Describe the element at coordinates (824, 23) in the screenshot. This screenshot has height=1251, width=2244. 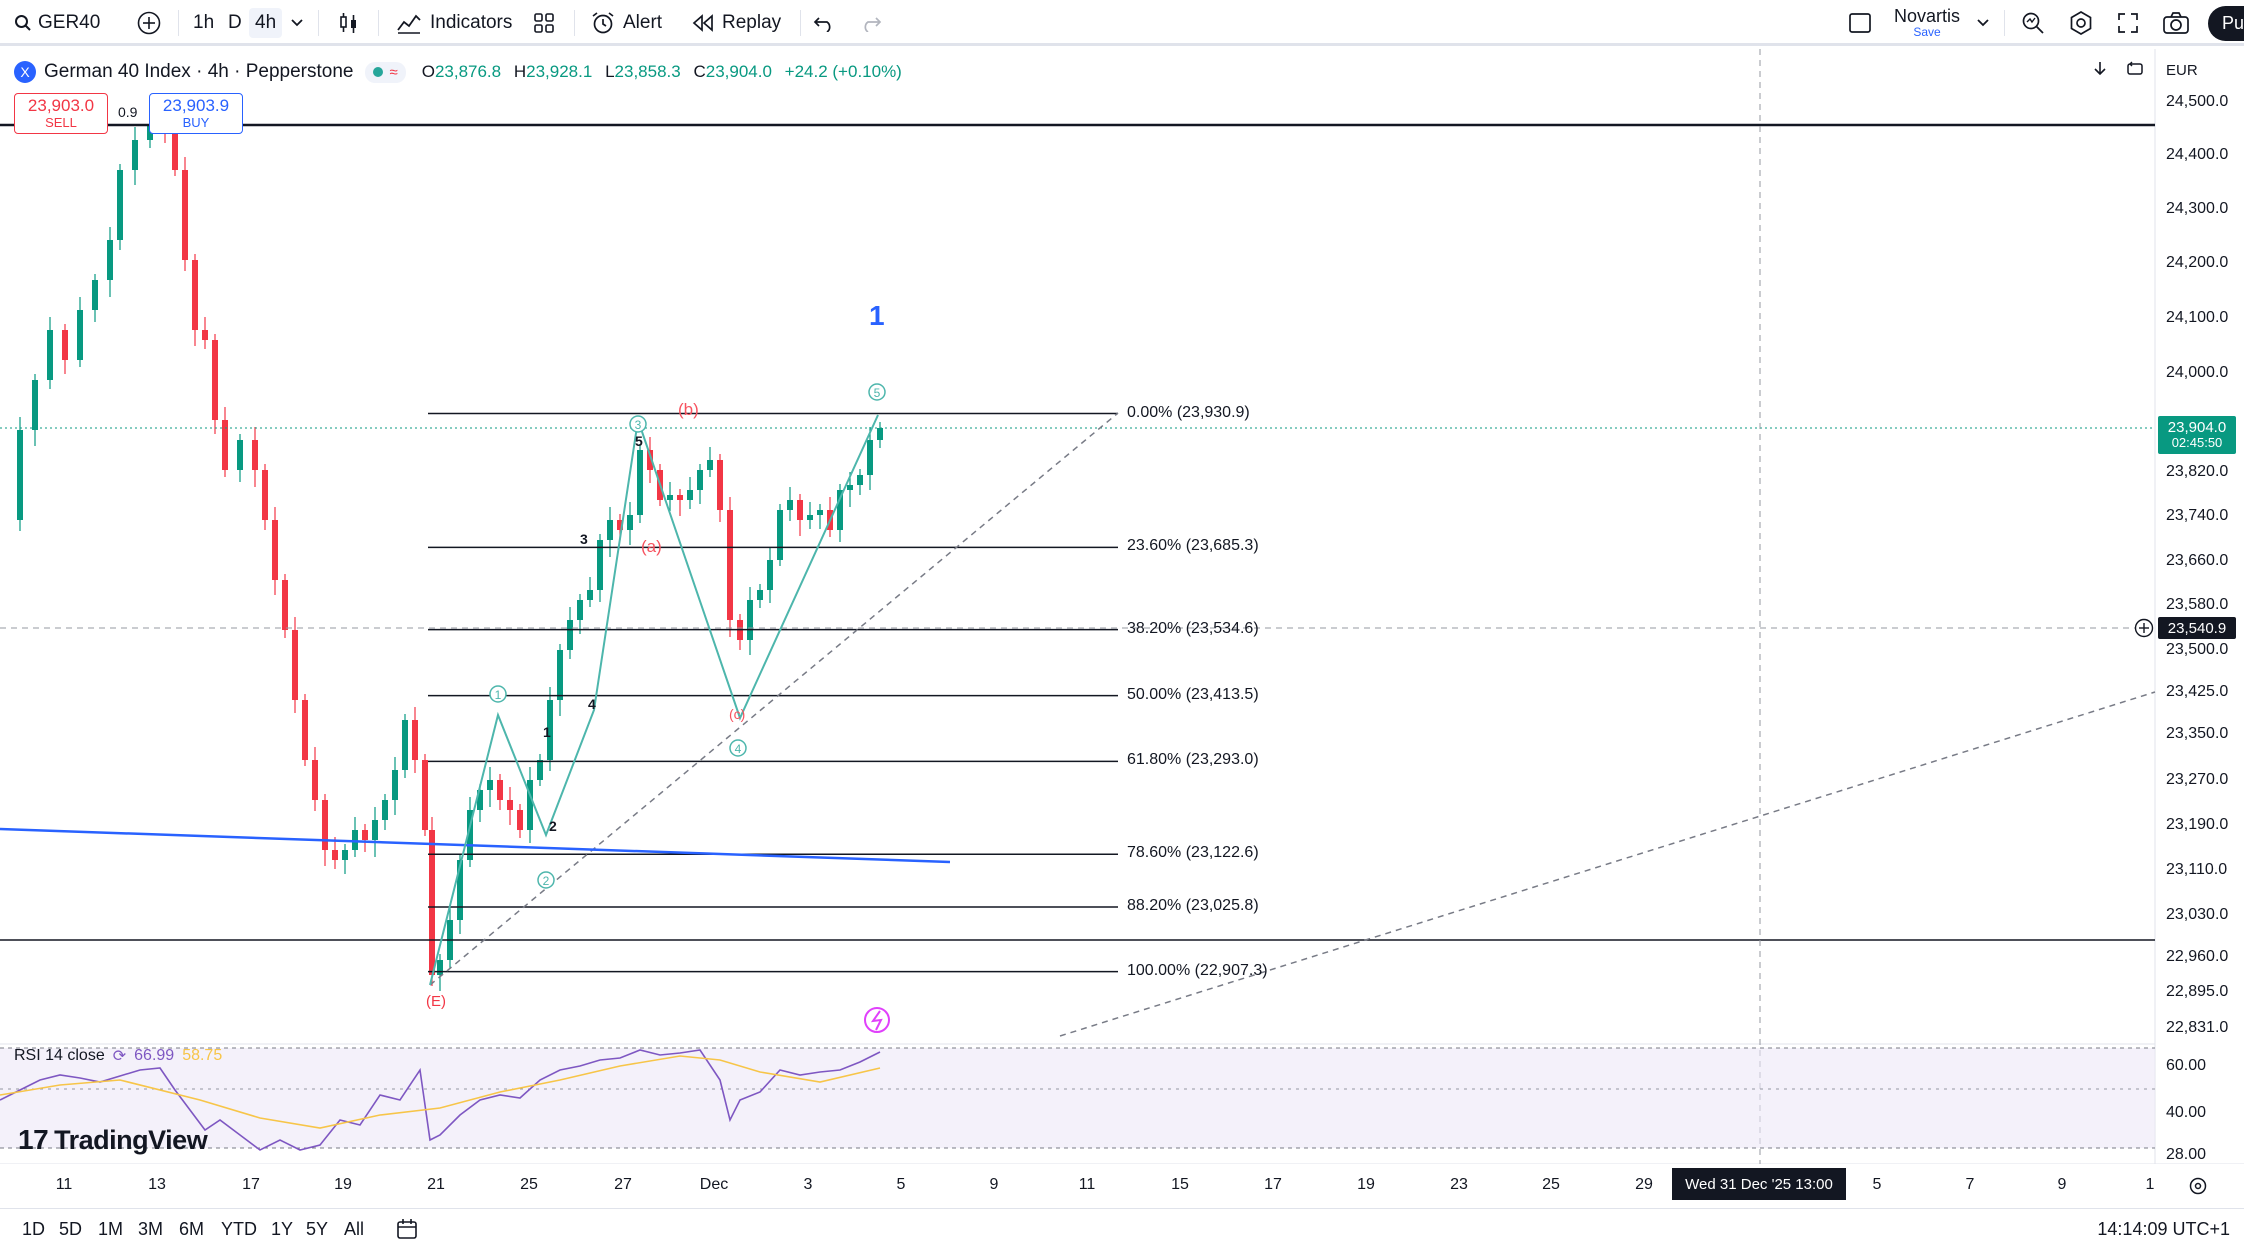
I see `undo-icon` at that location.